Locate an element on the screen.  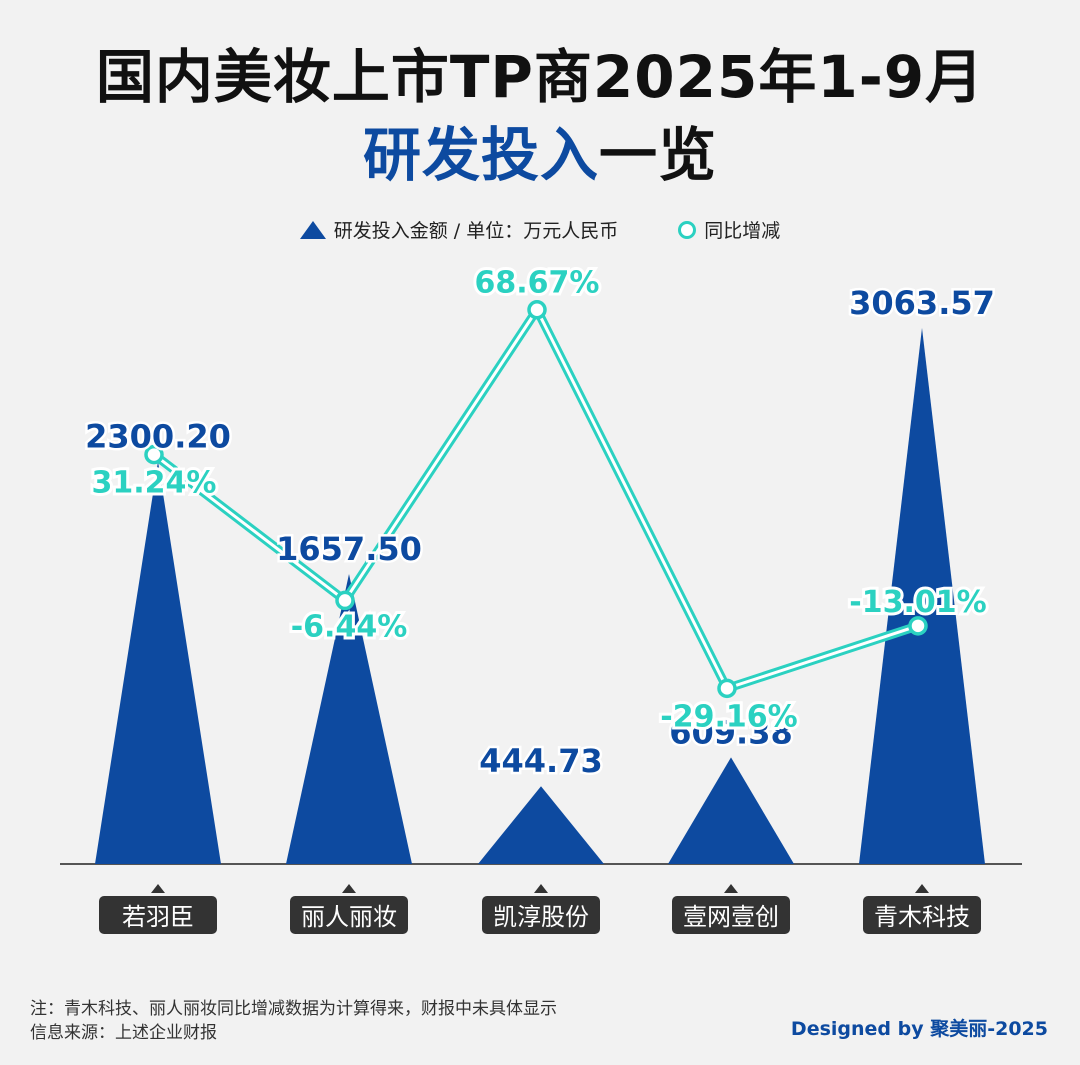
legend-yoy: 同比增减 is located at coordinates (729, 229).